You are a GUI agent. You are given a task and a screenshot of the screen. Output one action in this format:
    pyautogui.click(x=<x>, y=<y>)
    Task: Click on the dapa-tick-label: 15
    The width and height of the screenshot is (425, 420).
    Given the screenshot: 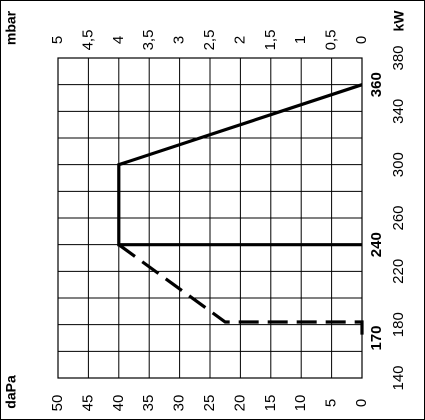 What is the action you would take?
    pyautogui.click(x=270, y=403)
    